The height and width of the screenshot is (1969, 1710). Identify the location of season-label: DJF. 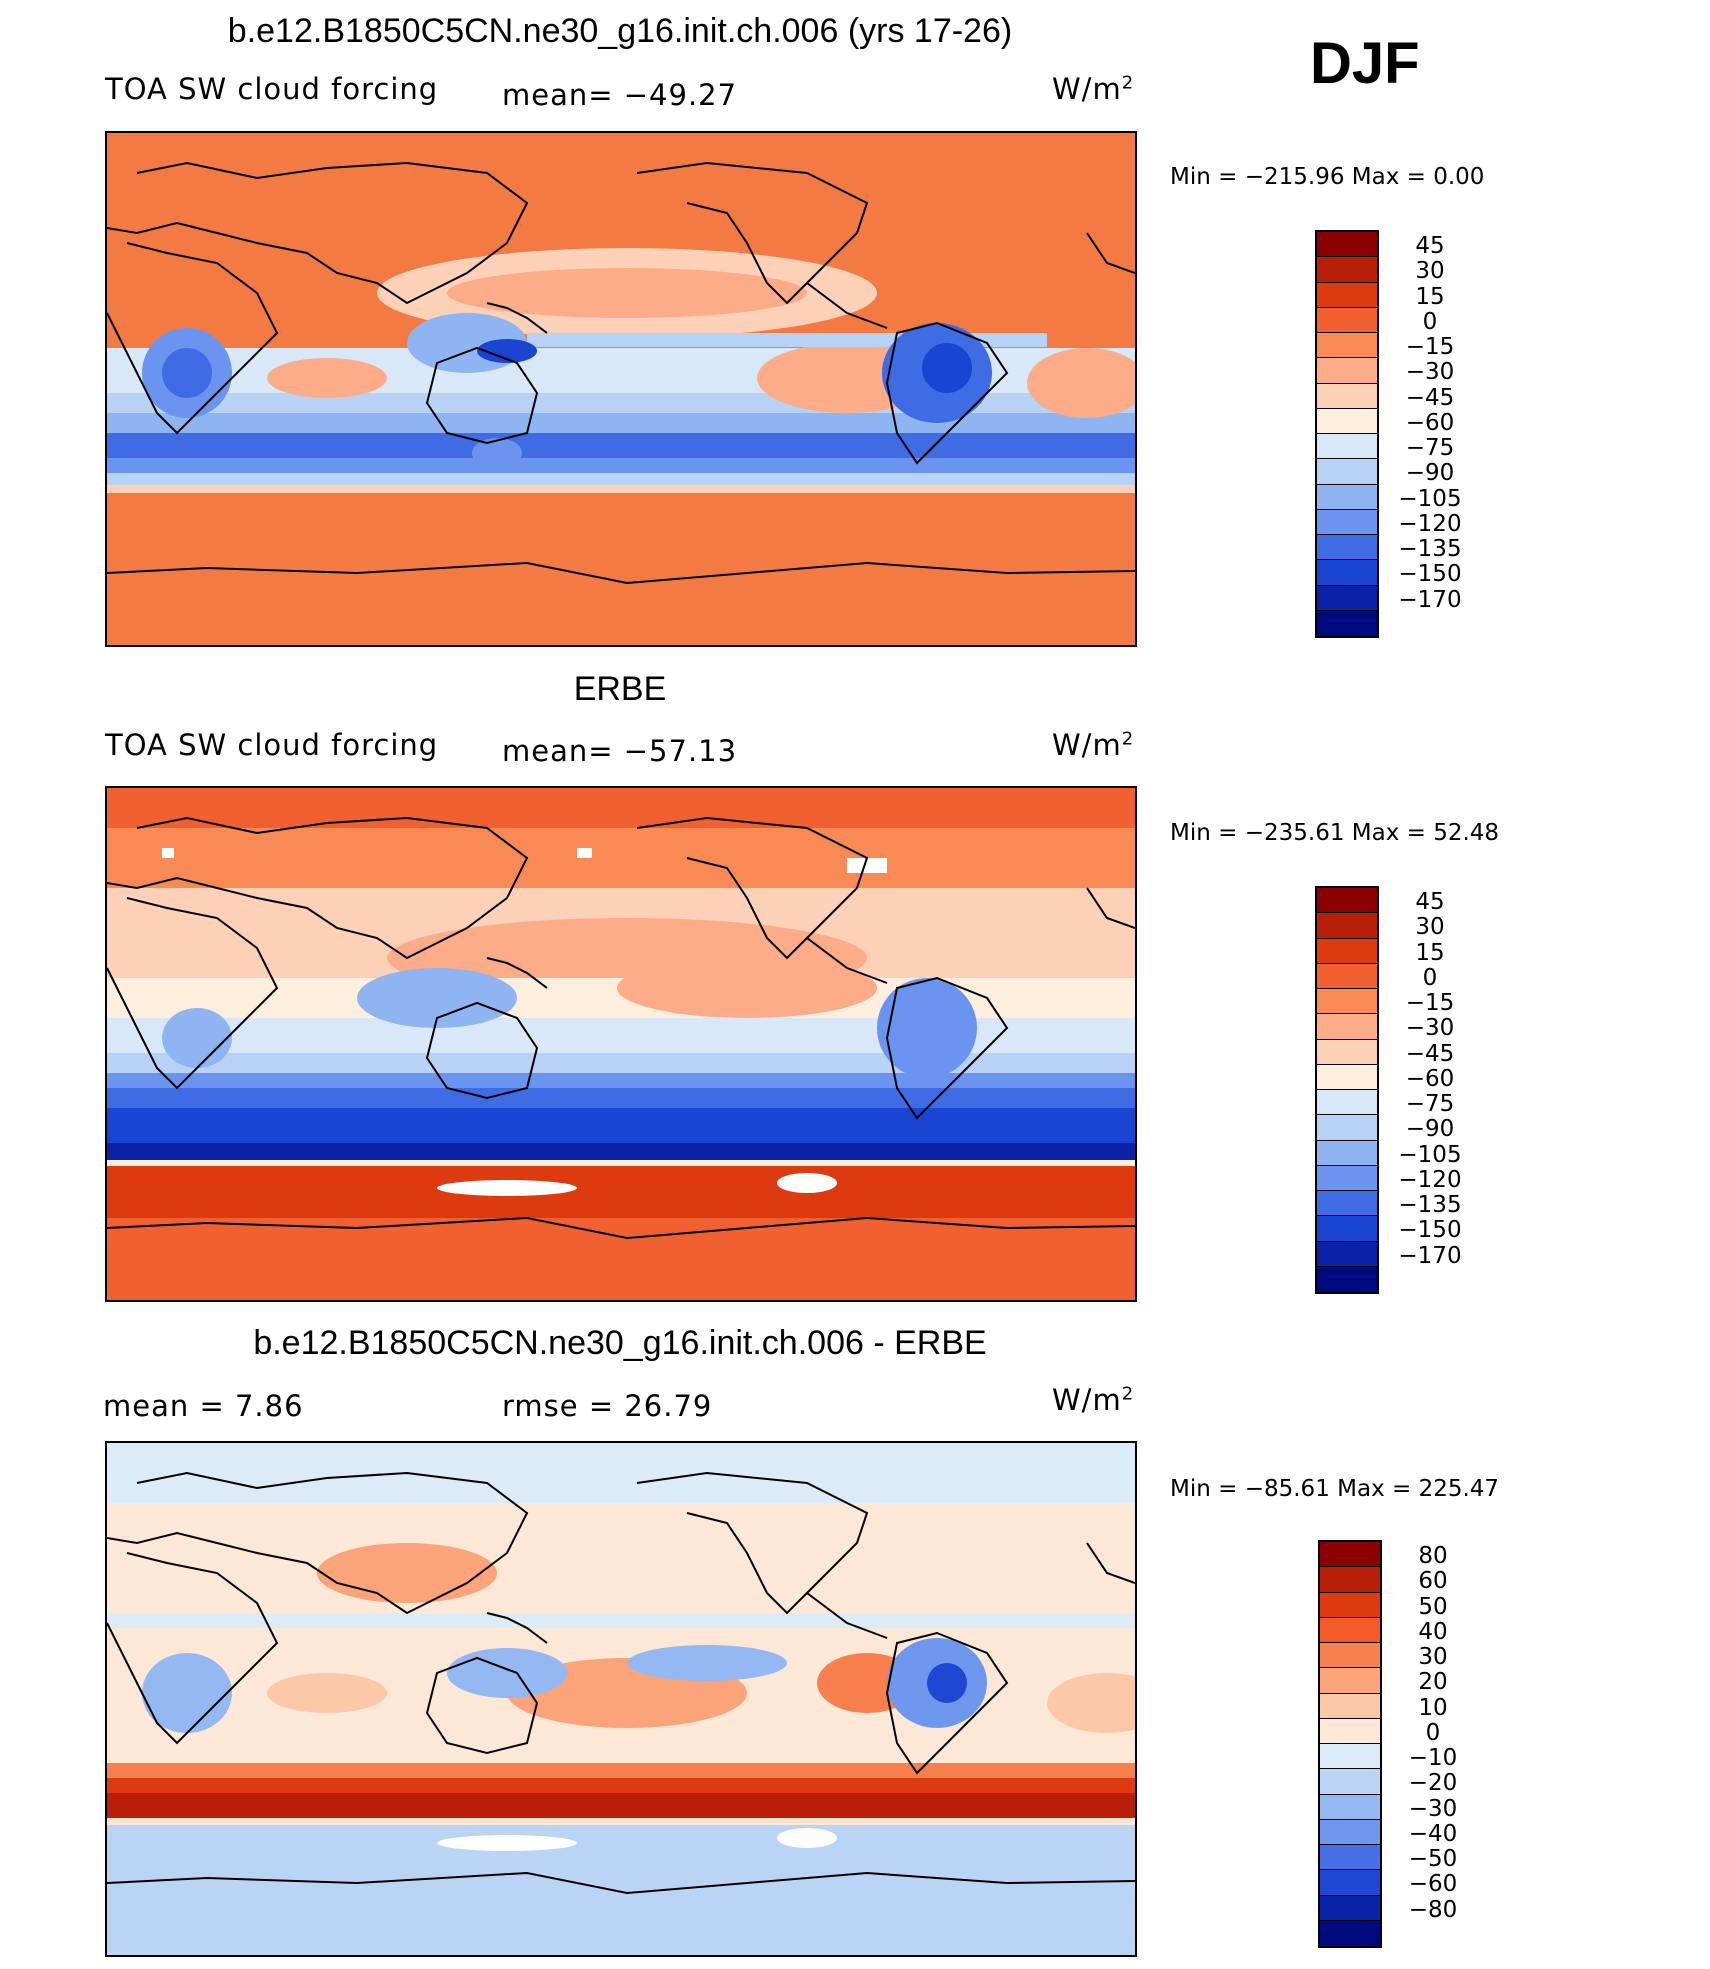
(1365, 63).